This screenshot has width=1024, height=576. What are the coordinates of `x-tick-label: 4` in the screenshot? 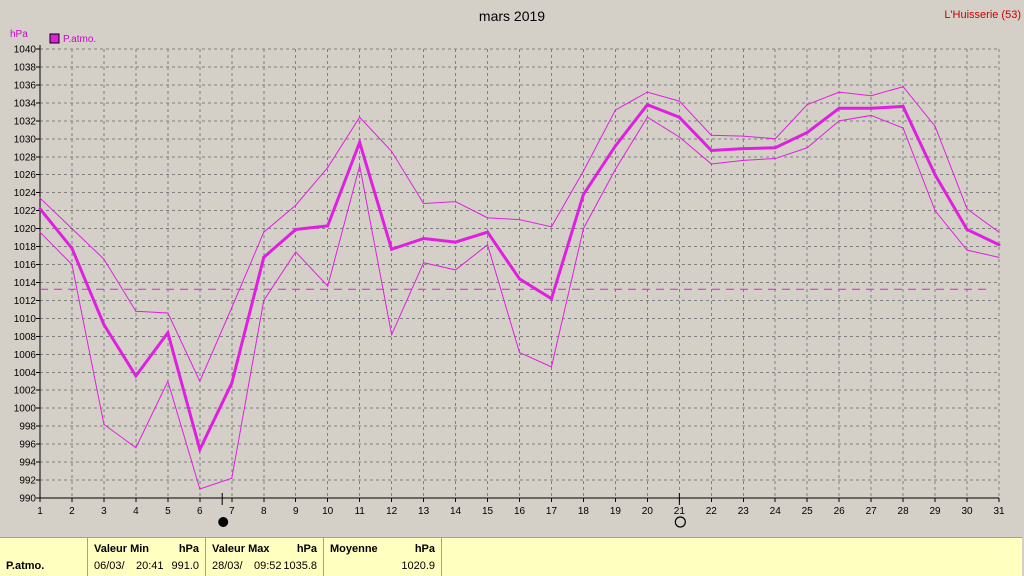 It's located at (136, 511).